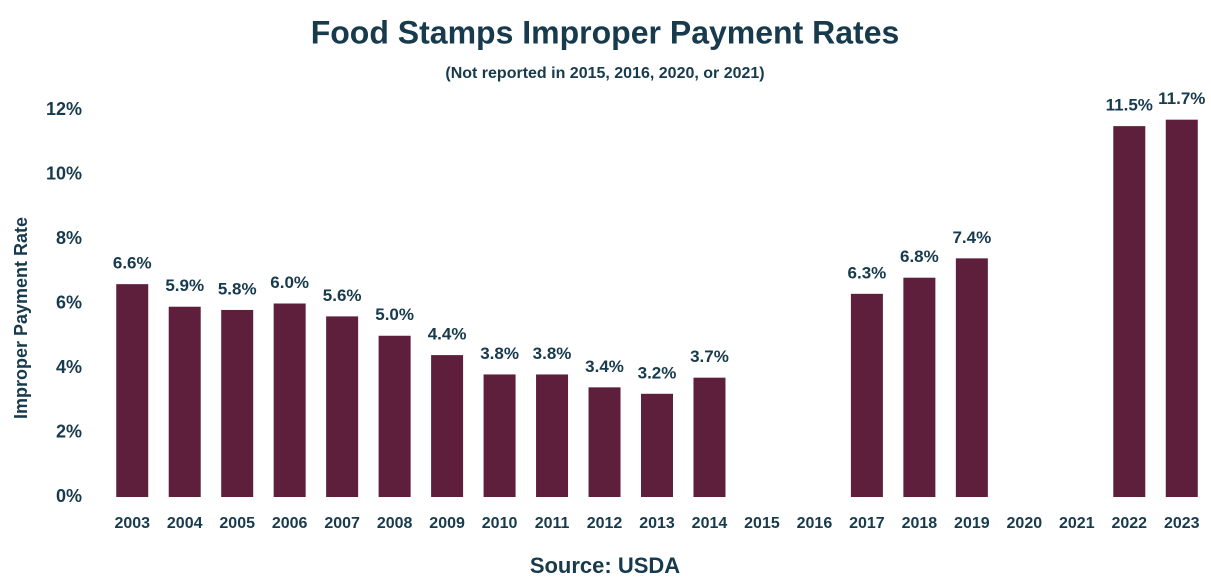  What do you see at coordinates (605, 32) in the screenshot?
I see `chart-title: Food Stamps Improper Payment Rates` at bounding box center [605, 32].